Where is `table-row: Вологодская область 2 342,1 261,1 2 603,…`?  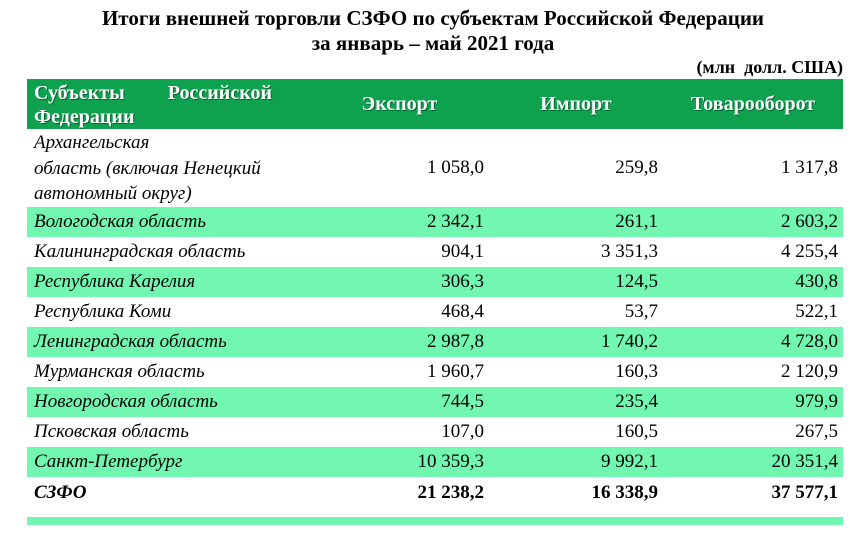
table-row: Вологодская область 2 342,1 261,1 2 603,… is located at coordinates (435, 221).